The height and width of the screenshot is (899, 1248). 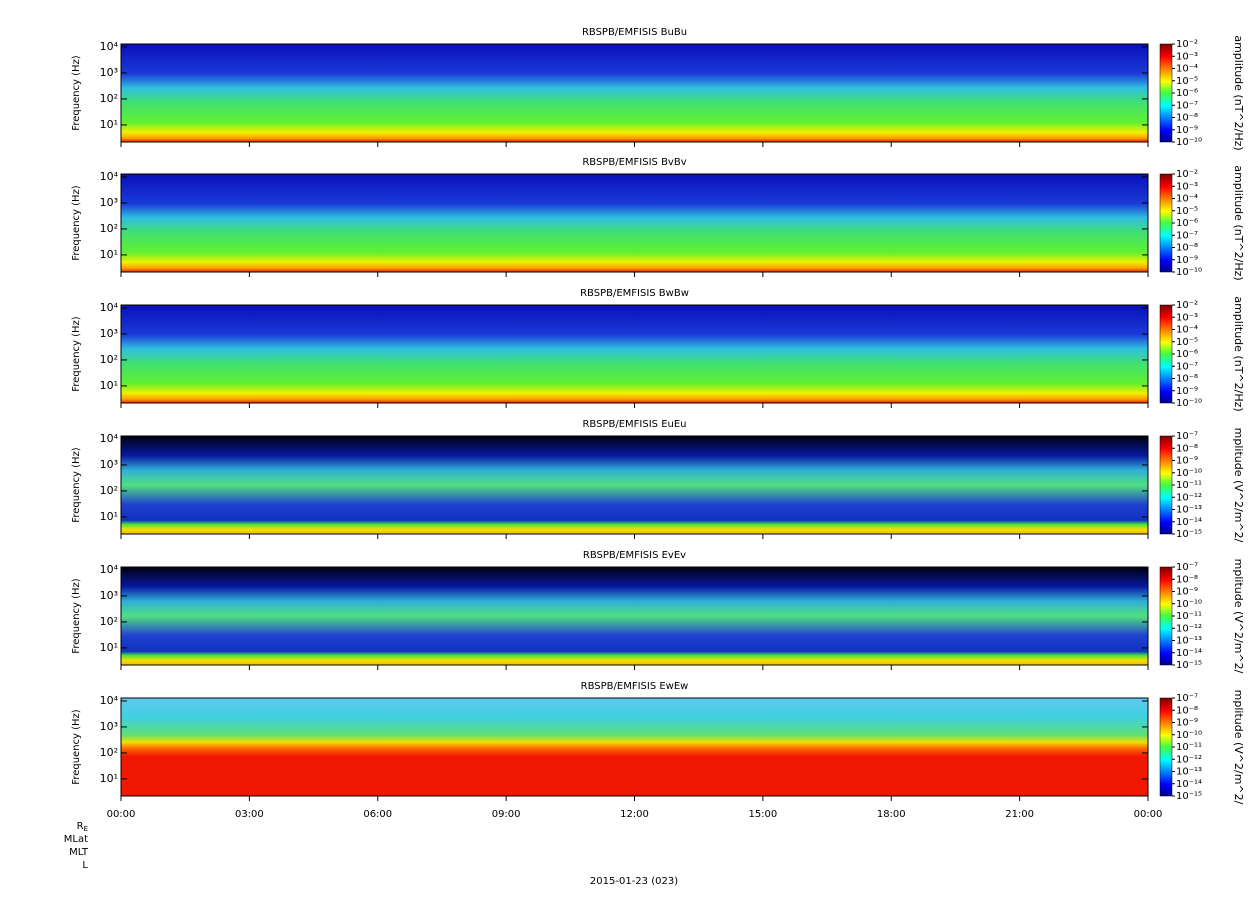 I want to click on x-tick-label: 06:00, so click(x=377, y=814).